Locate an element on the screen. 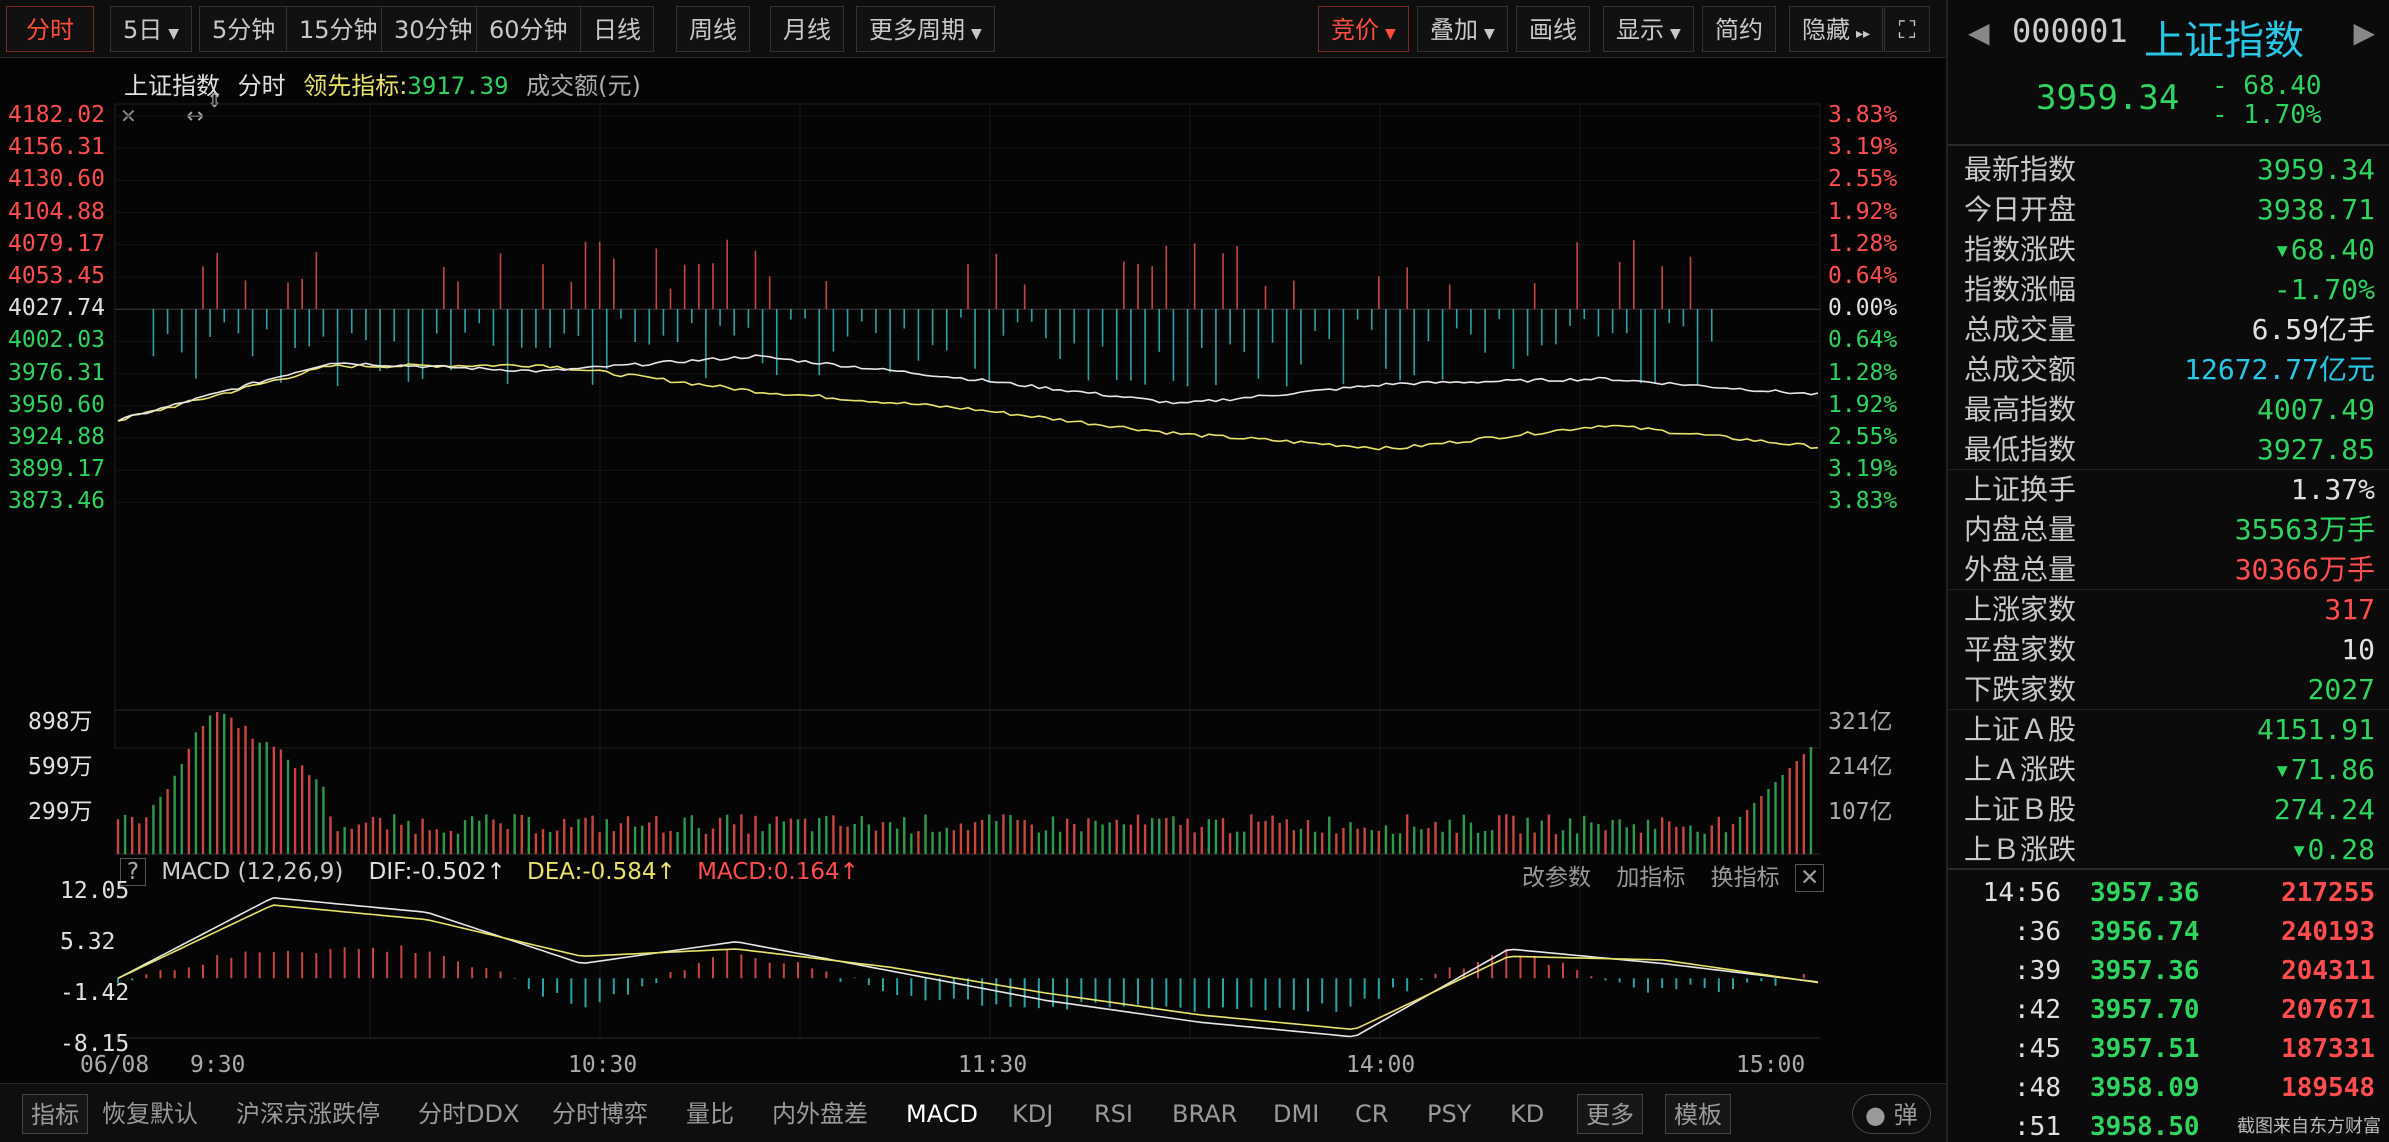 This screenshot has width=2389, height=1142. indicator-tab: 分时DDX is located at coordinates (469, 1114).